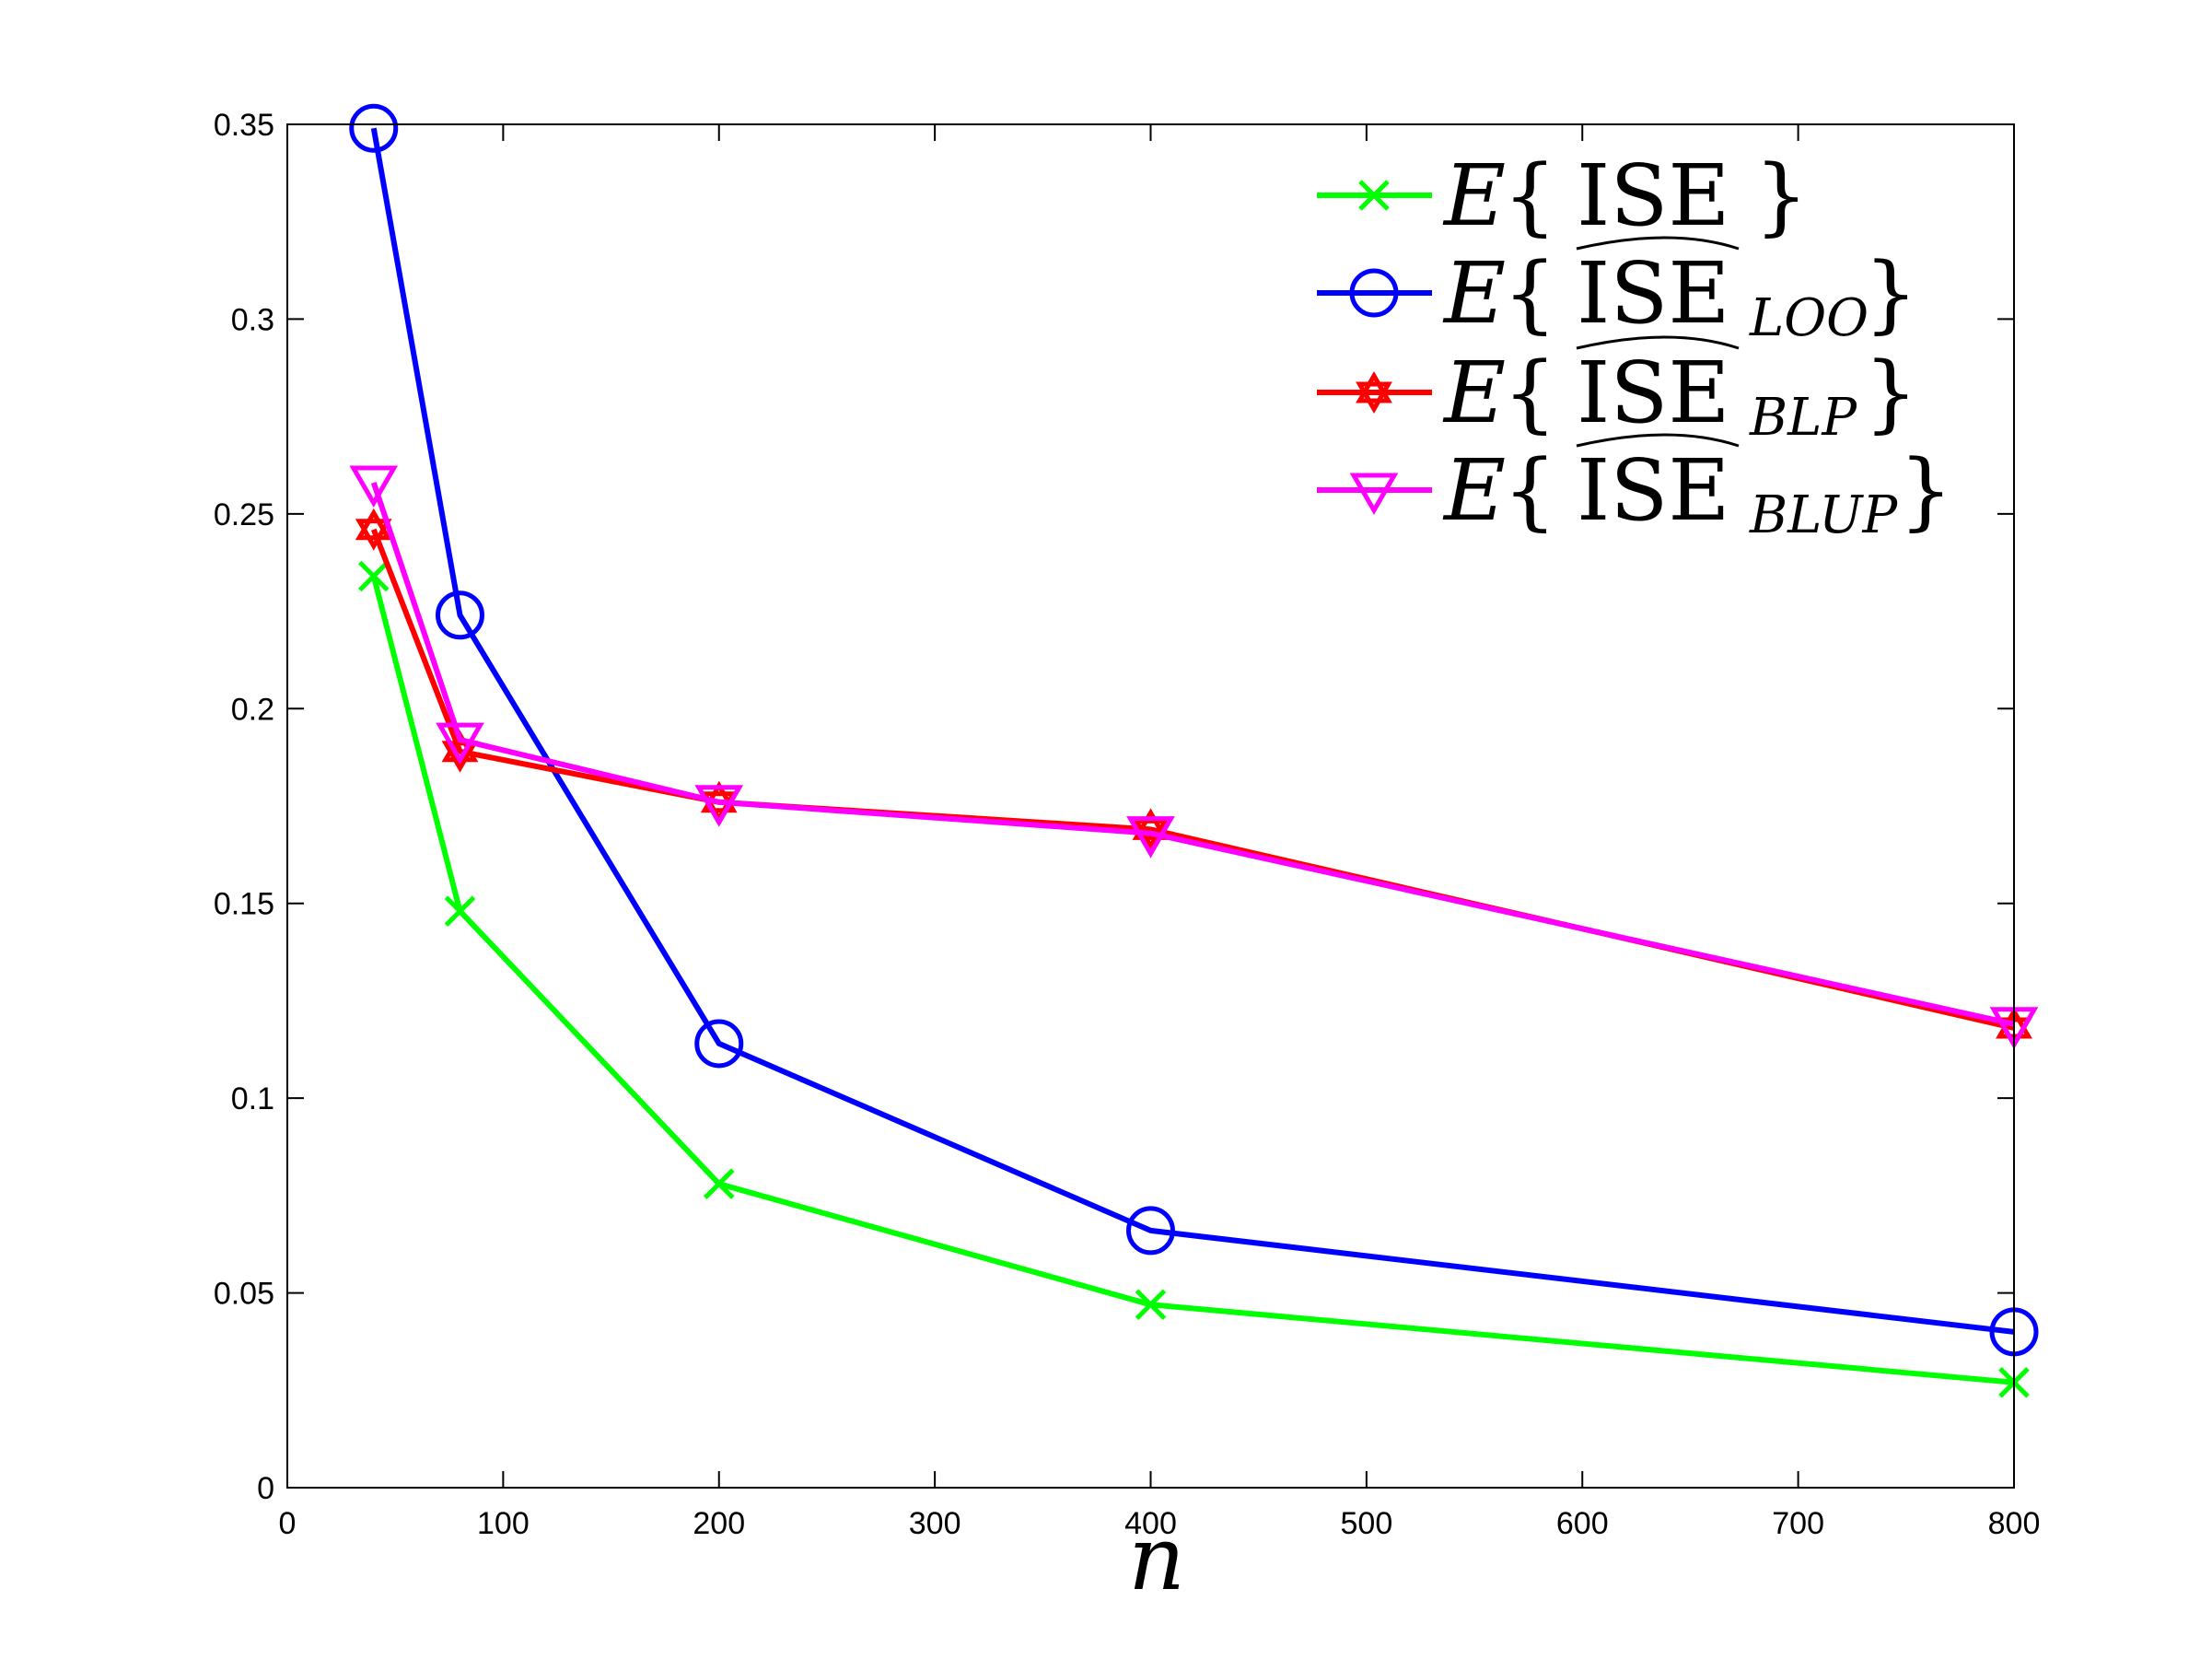 The width and height of the screenshot is (2212, 1659). Describe the element at coordinates (1926, 490) in the screenshot. I see `legend-brace-close-3: }` at that location.